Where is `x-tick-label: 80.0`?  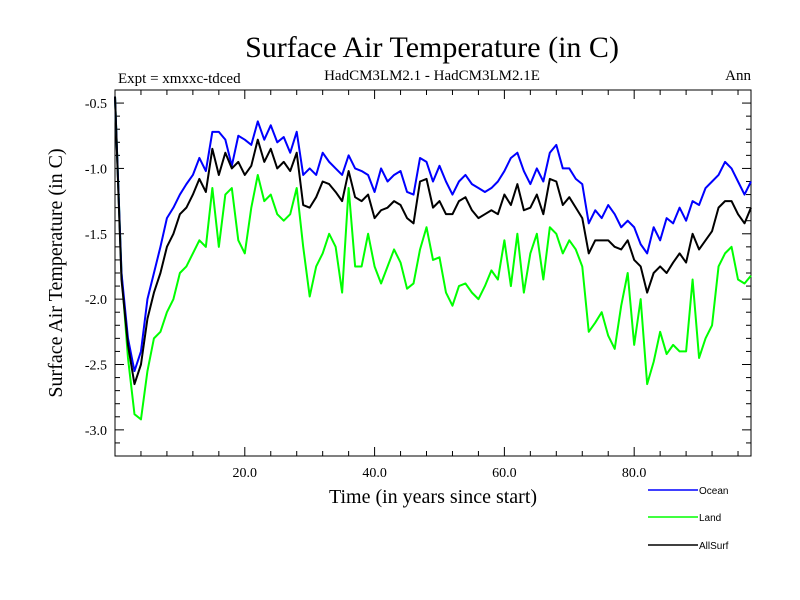
x-tick-label: 80.0 is located at coordinates (634, 473).